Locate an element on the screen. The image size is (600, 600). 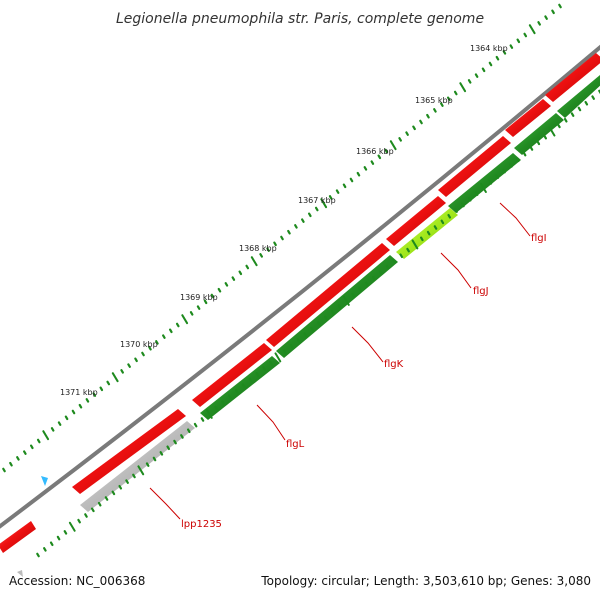
gene-label-text: flgK is located at coordinates (394, 364).